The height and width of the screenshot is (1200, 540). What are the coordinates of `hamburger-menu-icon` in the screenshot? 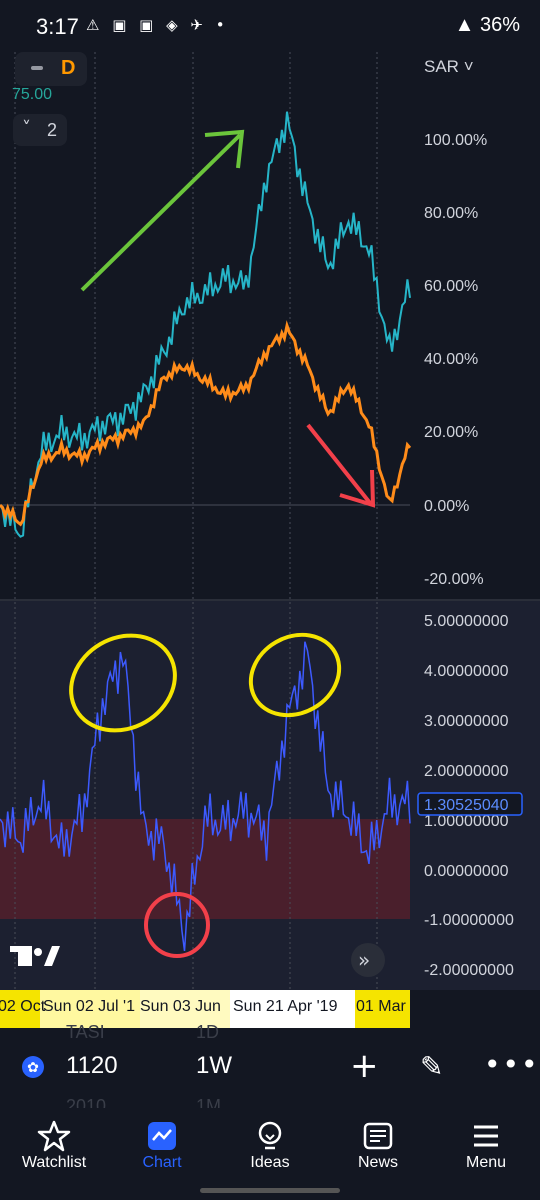 It's located at (486, 1136).